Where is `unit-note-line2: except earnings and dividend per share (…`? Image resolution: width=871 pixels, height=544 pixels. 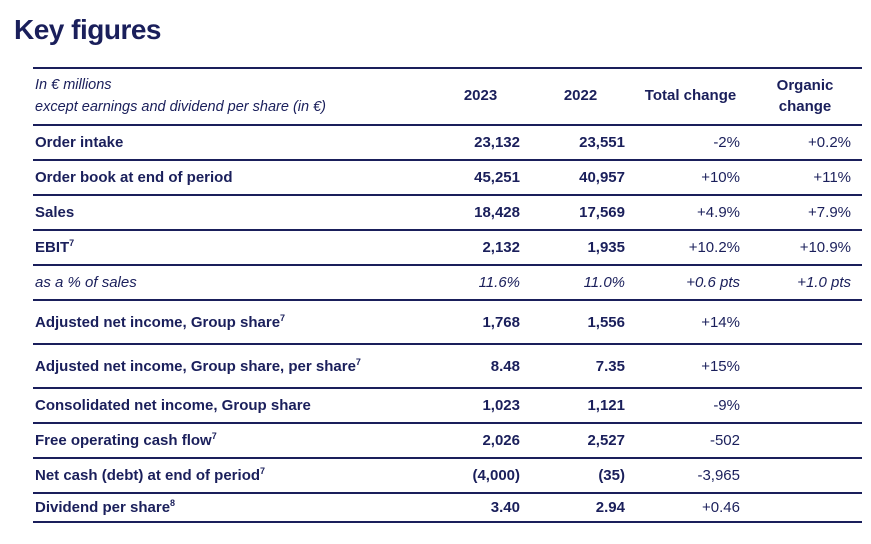 unit-note-line2: except earnings and dividend per share (… is located at coordinates (180, 106).